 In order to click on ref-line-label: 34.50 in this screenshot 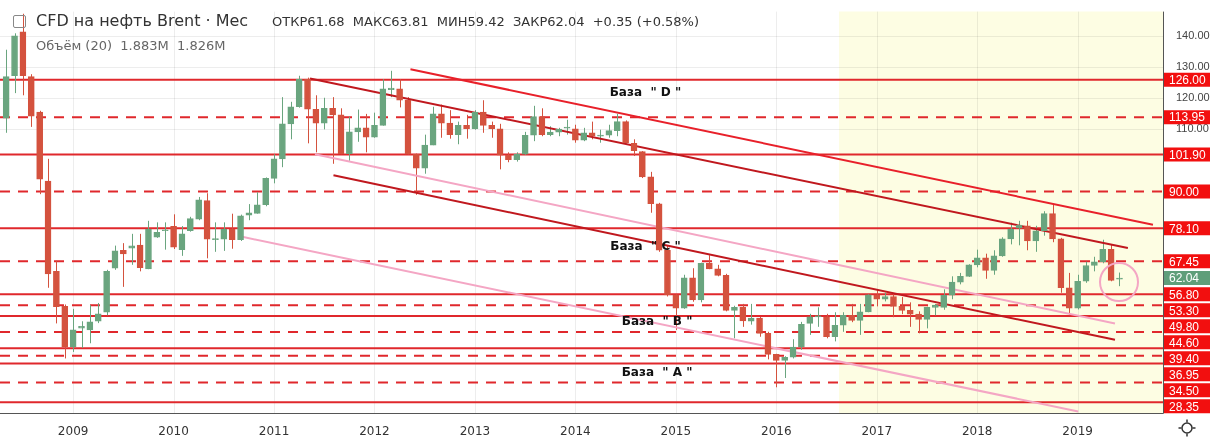, I will do `click(1184, 390)`.